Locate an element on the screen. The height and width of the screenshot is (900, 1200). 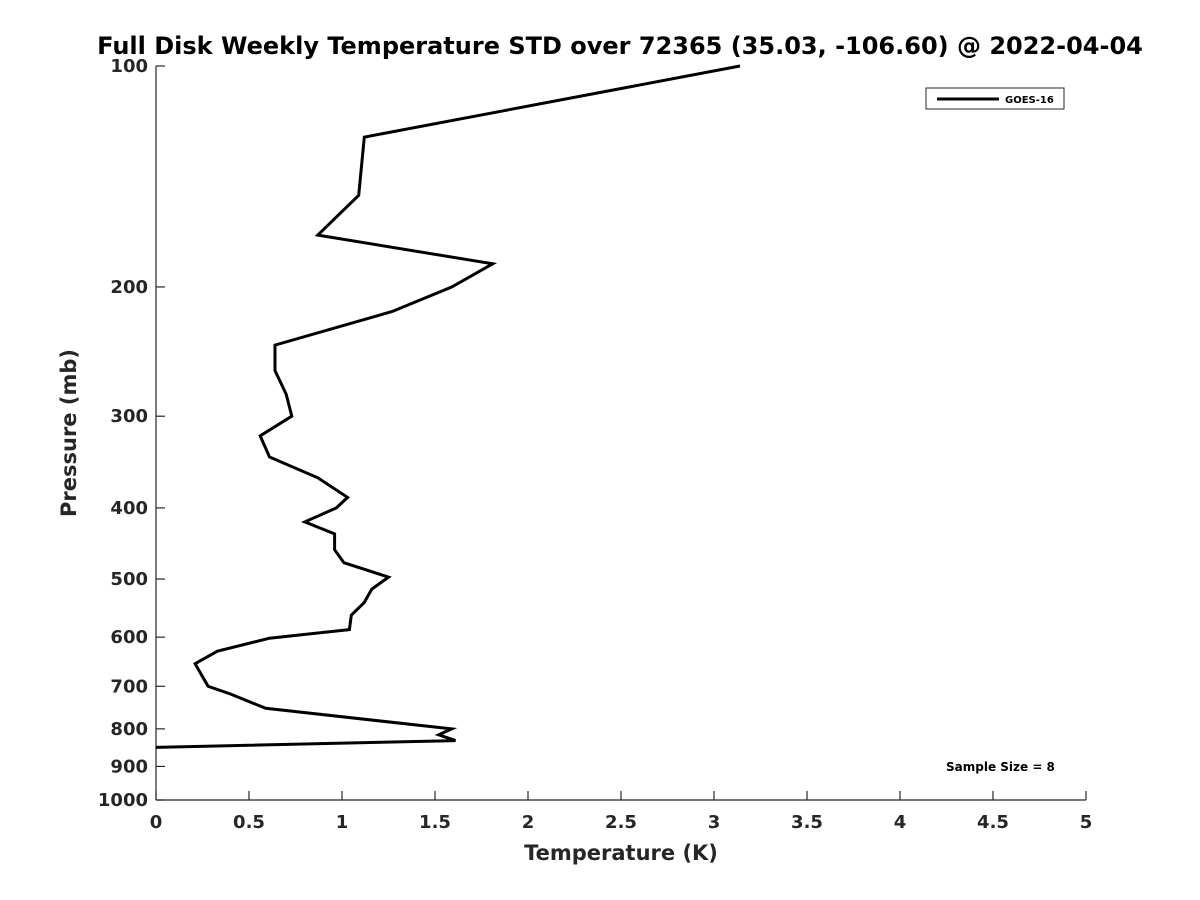
x-tick-label-1: 0.5 is located at coordinates (249, 822).